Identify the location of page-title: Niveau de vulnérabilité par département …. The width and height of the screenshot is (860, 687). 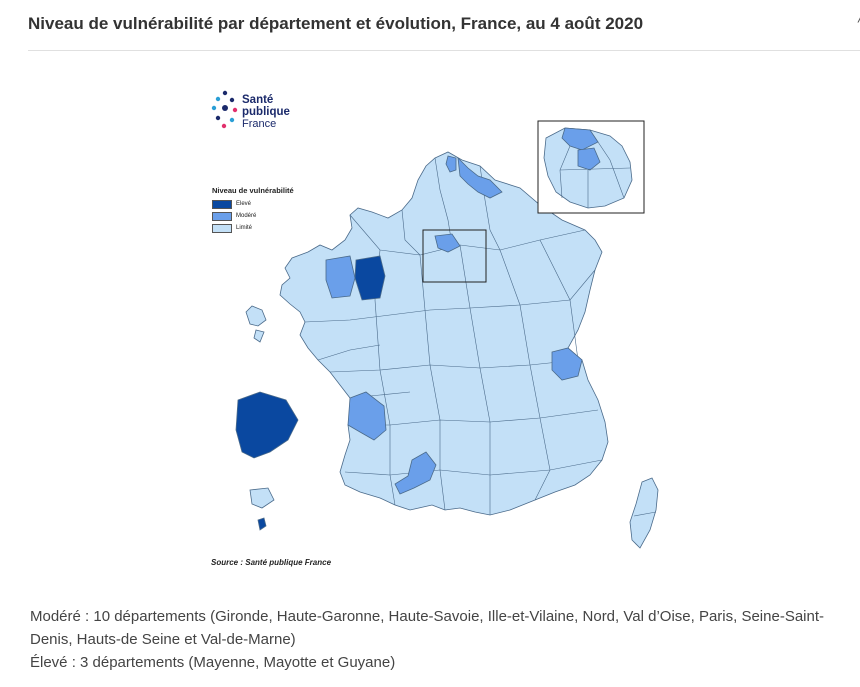
(336, 23).